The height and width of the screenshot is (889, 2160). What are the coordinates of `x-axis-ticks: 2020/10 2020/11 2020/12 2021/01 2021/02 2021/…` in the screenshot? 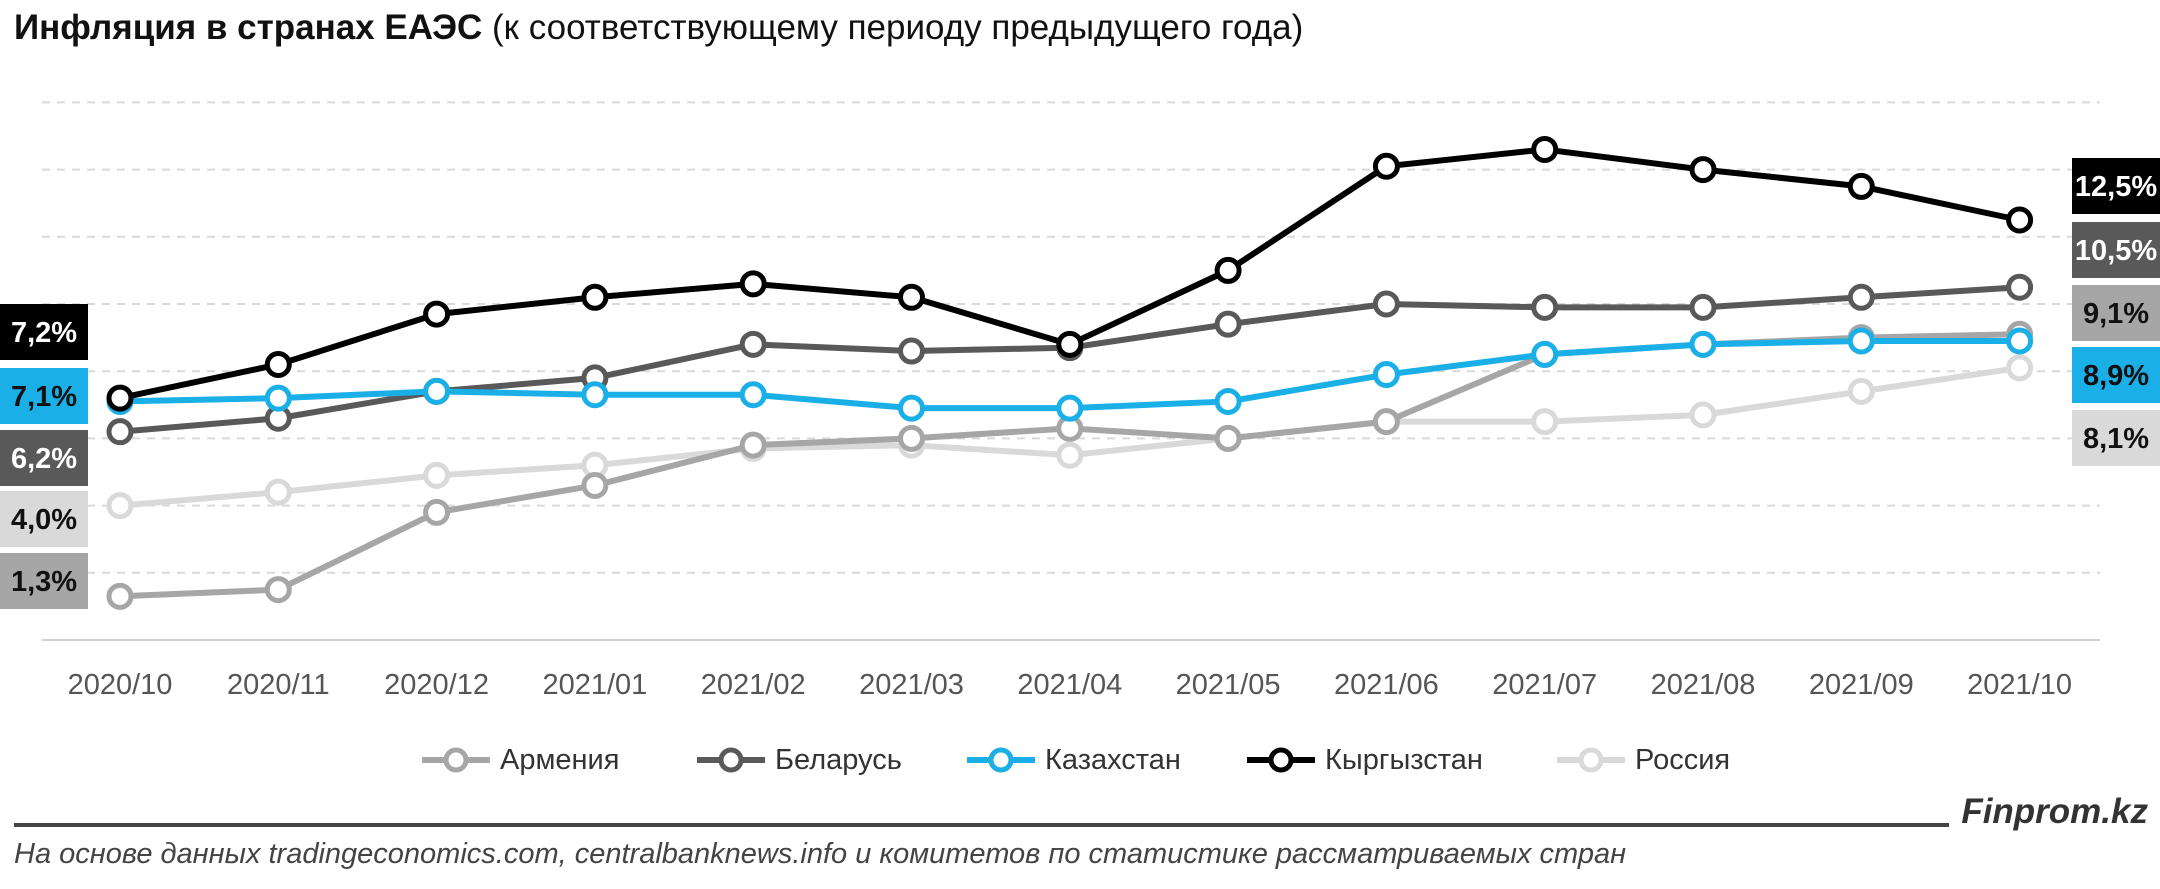 It's located at (1070, 685).